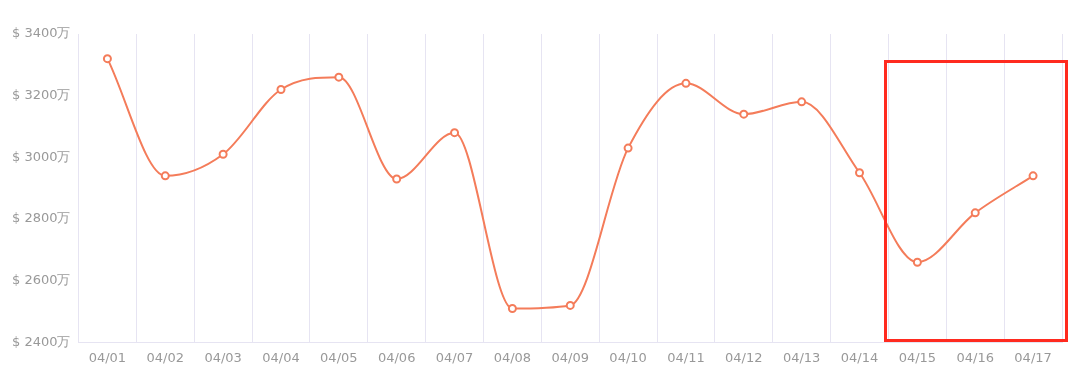  What do you see at coordinates (41, 33) in the screenshot?
I see `y-tick-label: $ 3400万` at bounding box center [41, 33].